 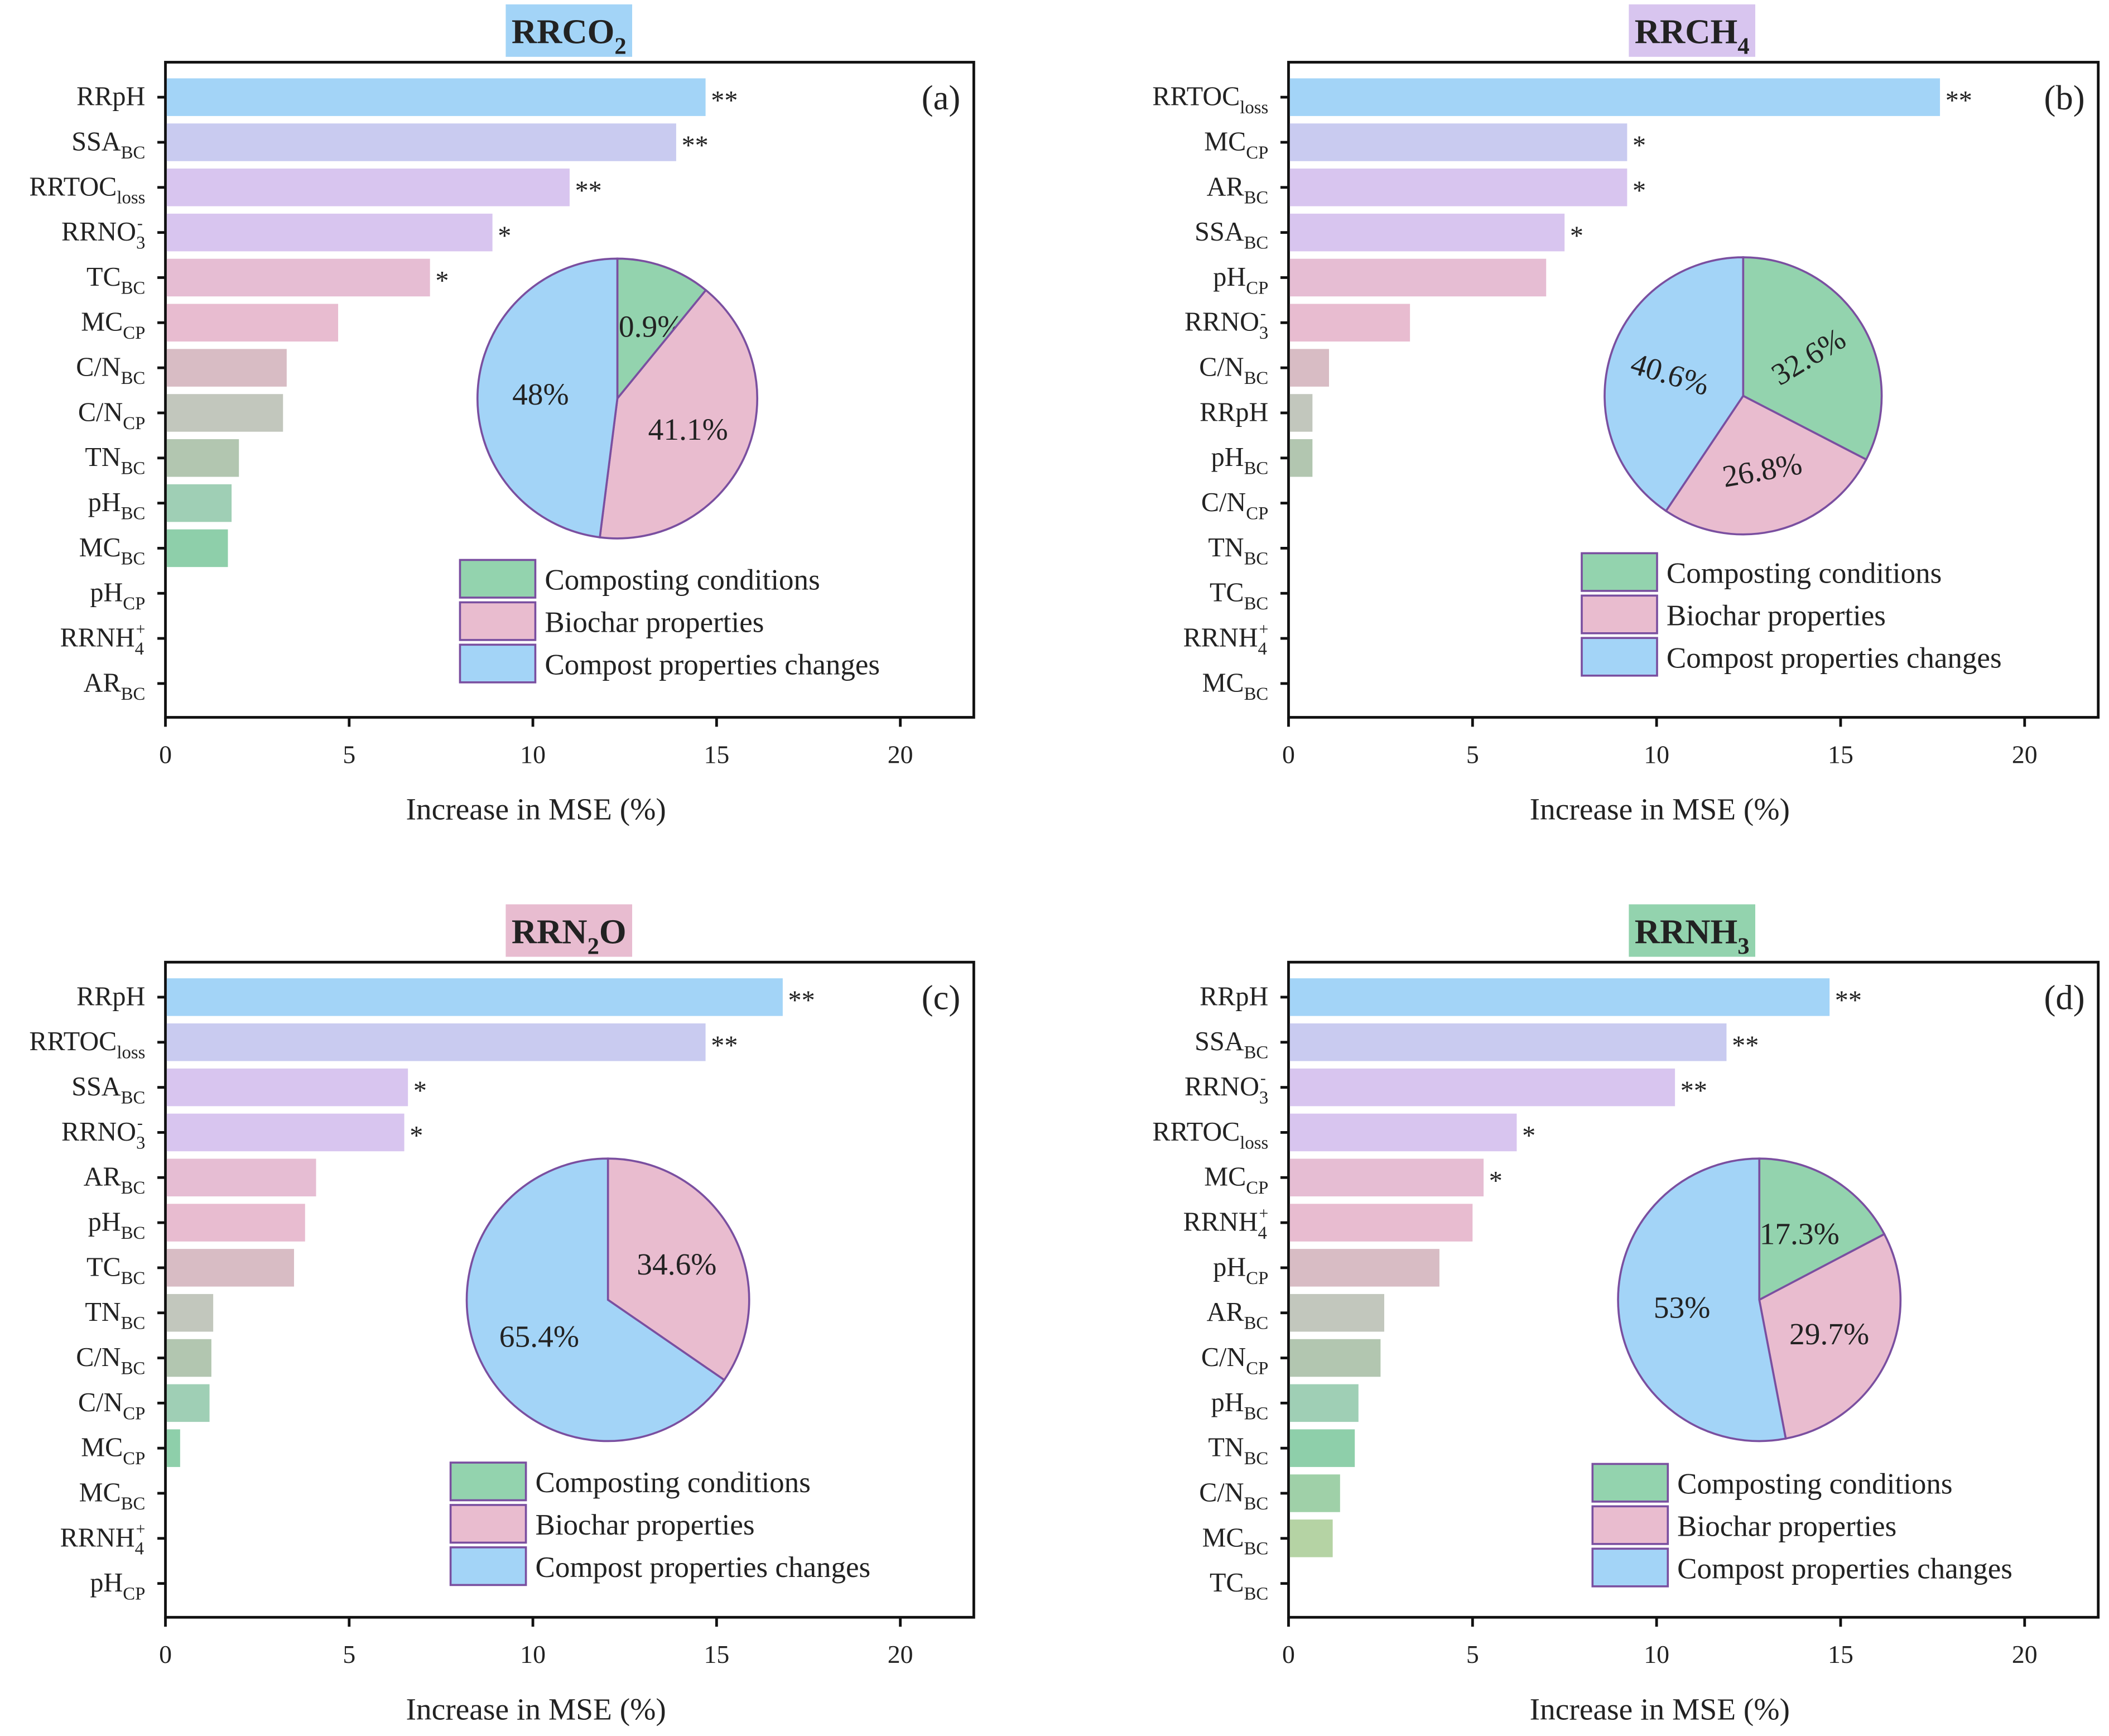 What do you see at coordinates (1692, 36) in the screenshot?
I see `chart-title: RRCH4` at bounding box center [1692, 36].